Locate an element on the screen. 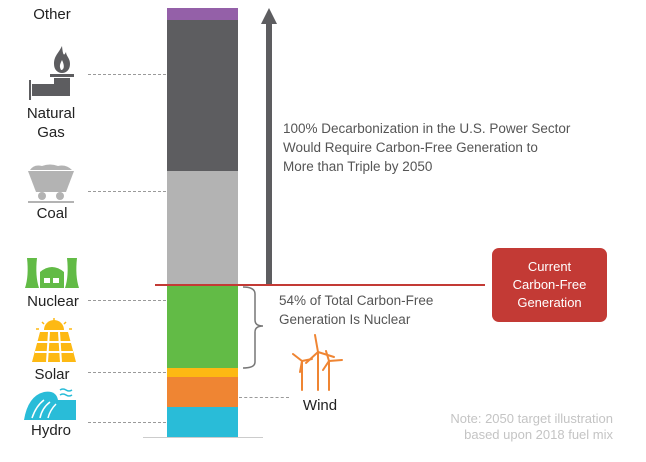 The image size is (646, 462). nuclear-brace is located at coordinates (253, 327).